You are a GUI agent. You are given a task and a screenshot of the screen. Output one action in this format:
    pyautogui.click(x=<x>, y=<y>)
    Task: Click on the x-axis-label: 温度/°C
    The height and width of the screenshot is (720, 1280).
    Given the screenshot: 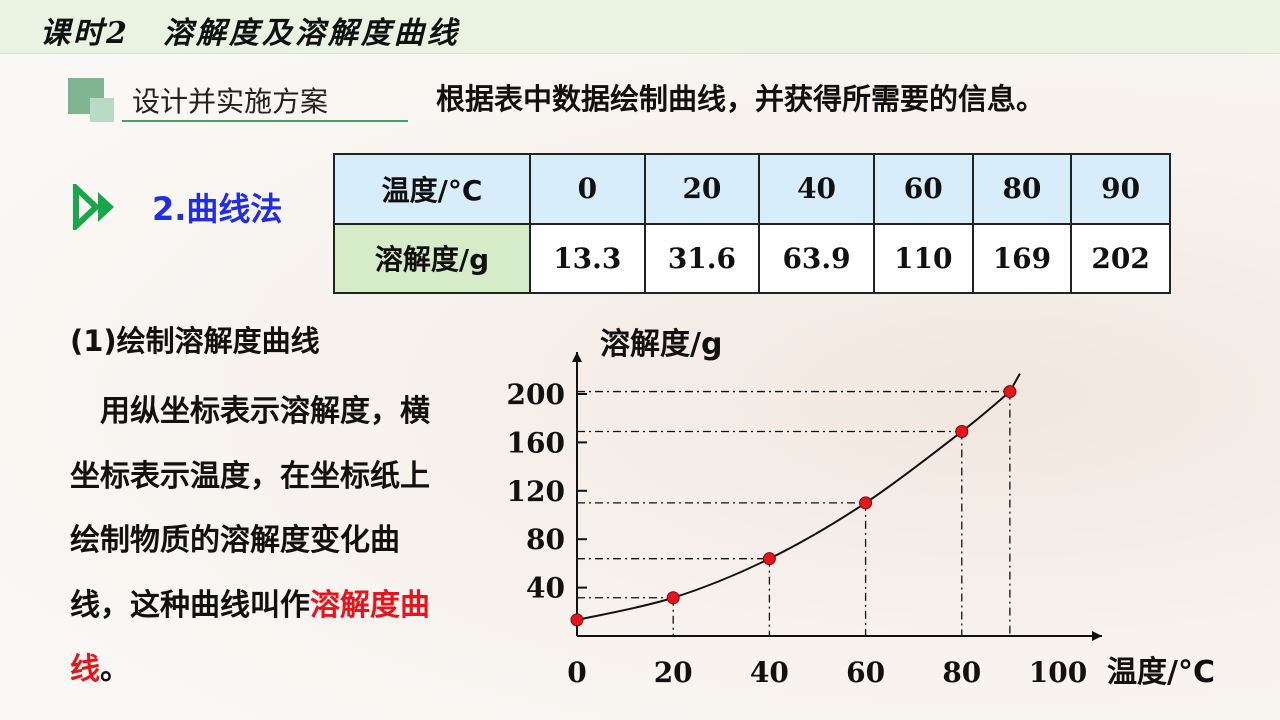 What is the action you would take?
    pyautogui.click(x=1161, y=672)
    